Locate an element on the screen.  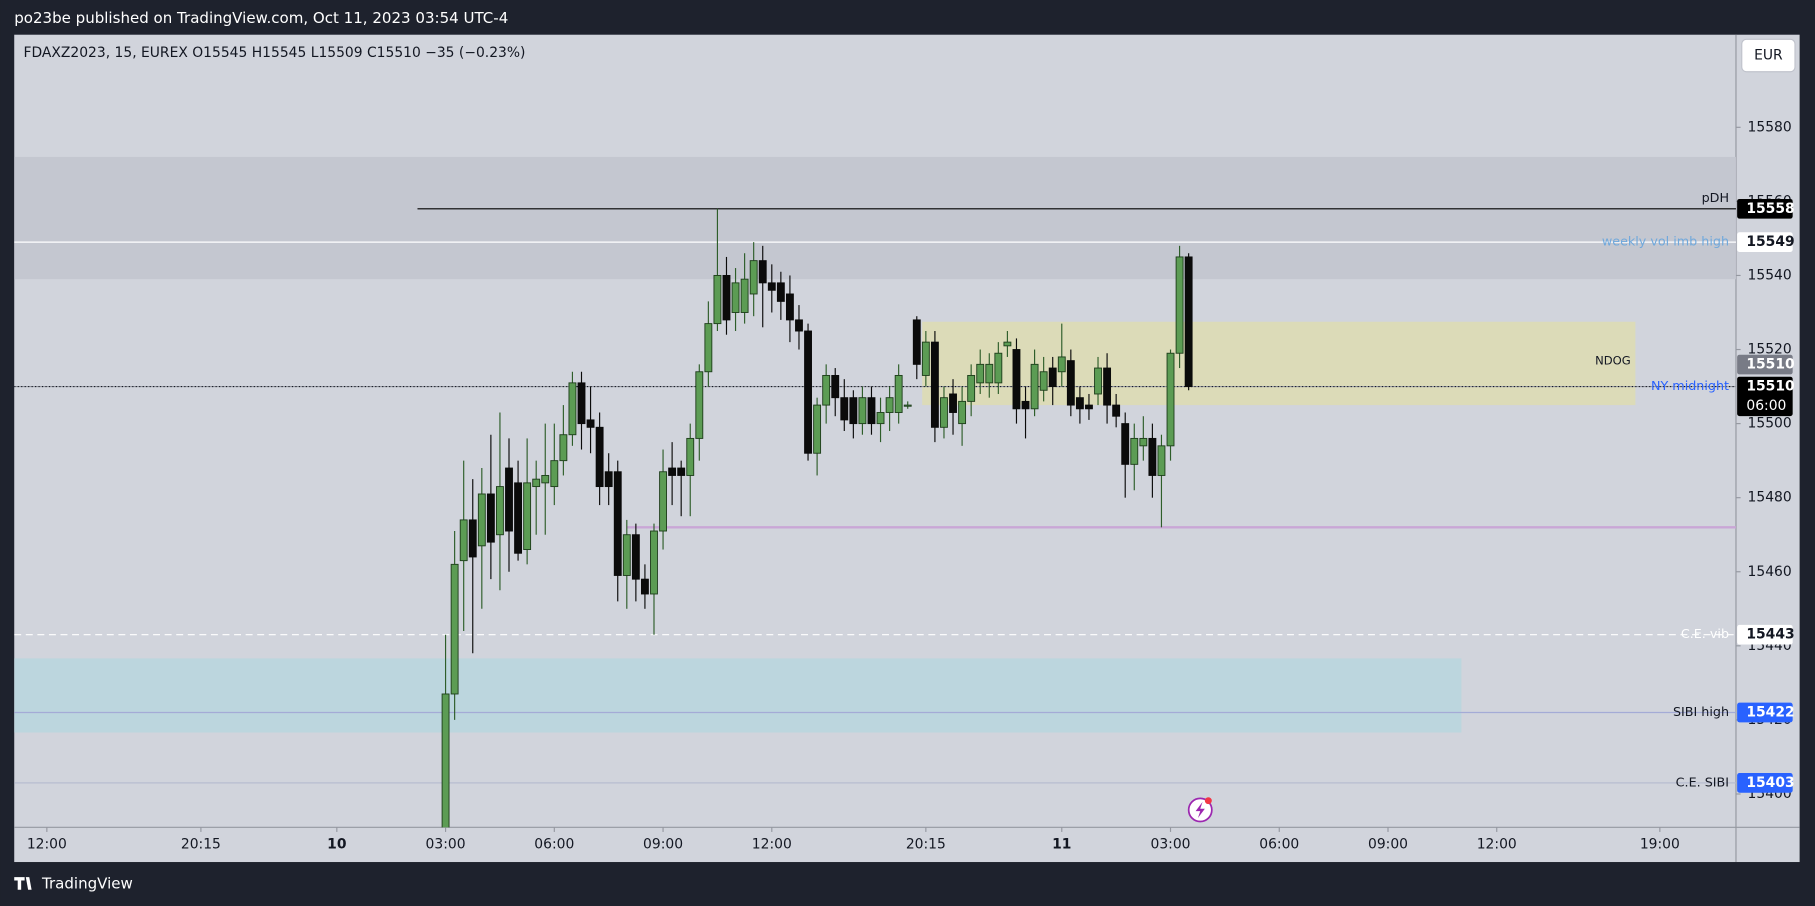
level-label: SIBI high is located at coordinates (1701, 711).